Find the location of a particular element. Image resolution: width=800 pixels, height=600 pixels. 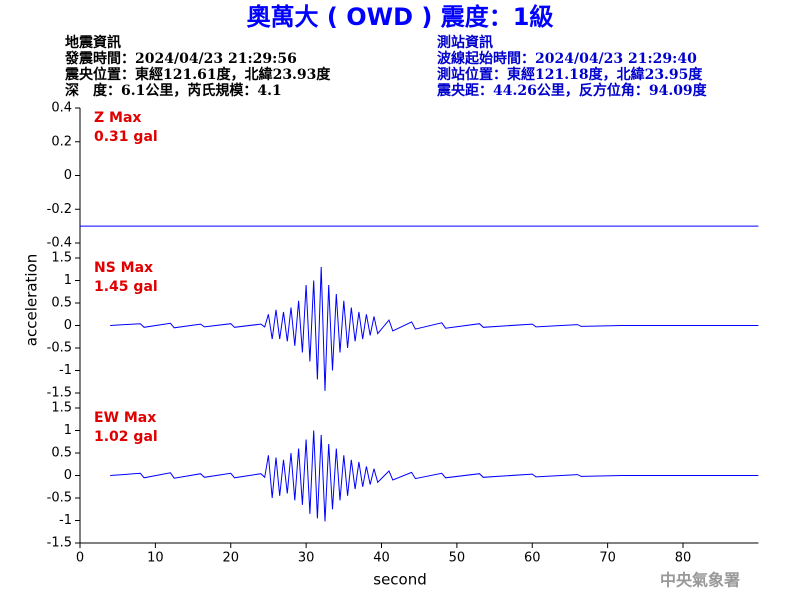

x-tick-label: 70 is located at coordinates (607, 558).